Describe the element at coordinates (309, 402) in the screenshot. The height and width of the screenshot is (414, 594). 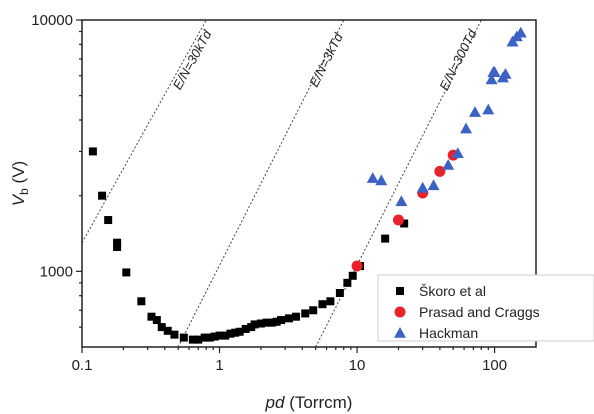
I see `x-axis-label: pd (Torrcm)` at that location.